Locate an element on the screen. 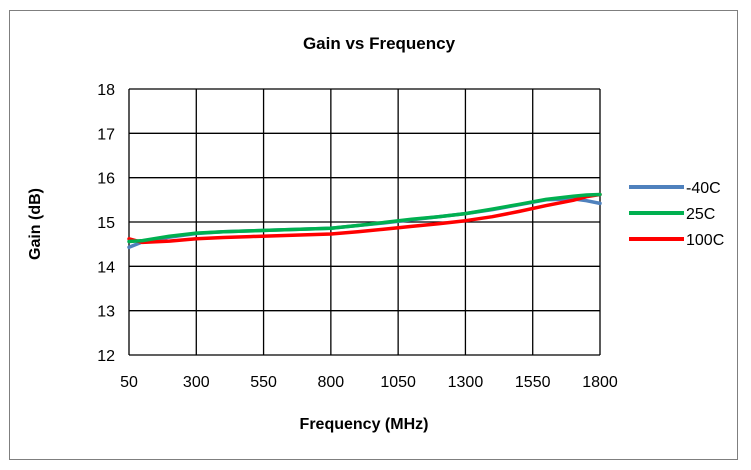 Image resolution: width=751 pixels, height=470 pixels. y-tick-label: 18 is located at coordinates (106, 90).